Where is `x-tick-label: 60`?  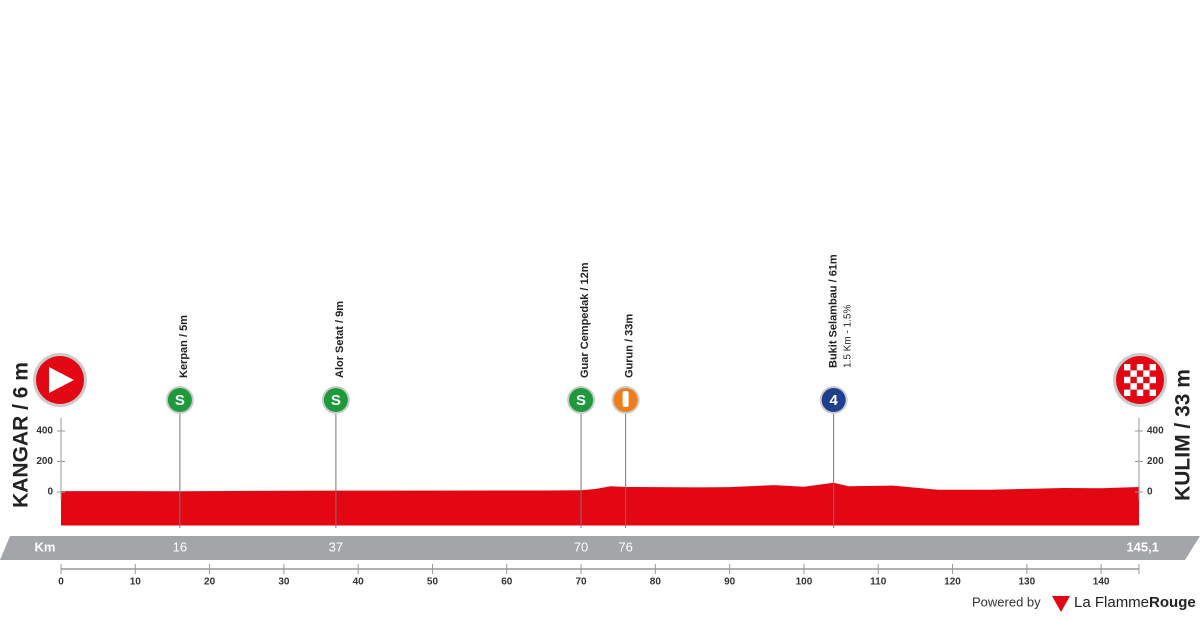 x-tick-label: 60 is located at coordinates (507, 582).